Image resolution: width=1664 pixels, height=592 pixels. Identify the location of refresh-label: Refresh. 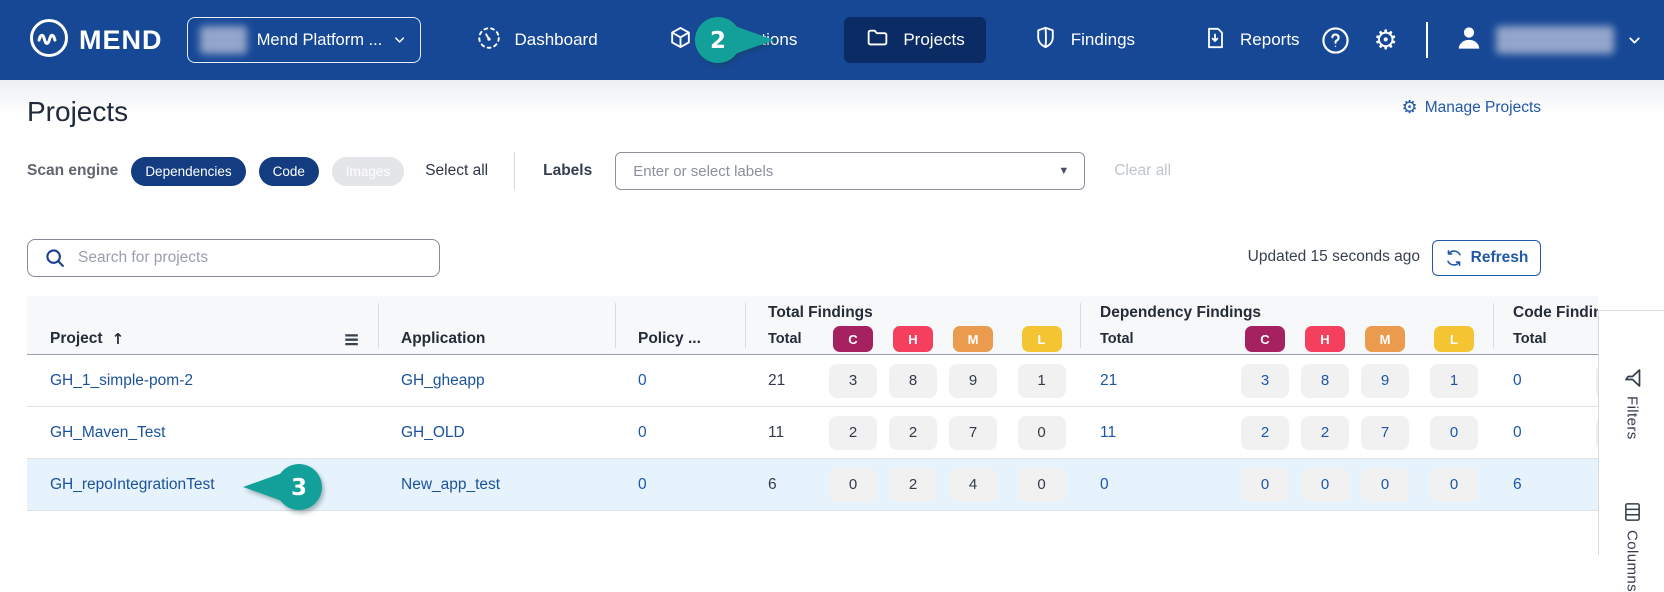
(1499, 257).